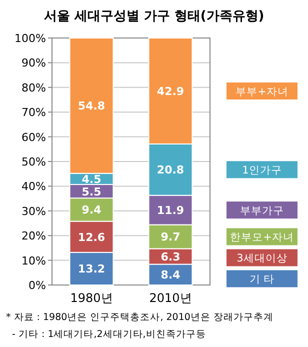  I want to click on data-label: 9.4, so click(92, 210).